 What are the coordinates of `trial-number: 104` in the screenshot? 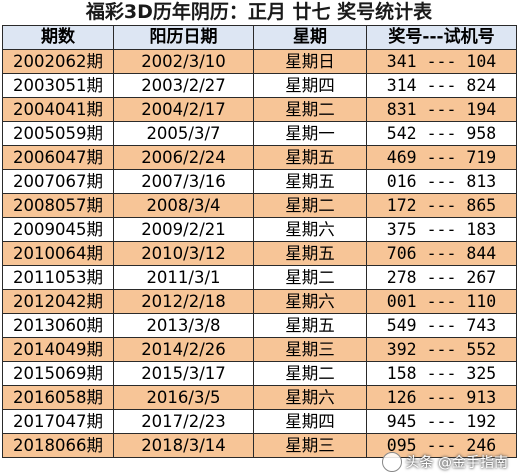 It's located at (481, 61).